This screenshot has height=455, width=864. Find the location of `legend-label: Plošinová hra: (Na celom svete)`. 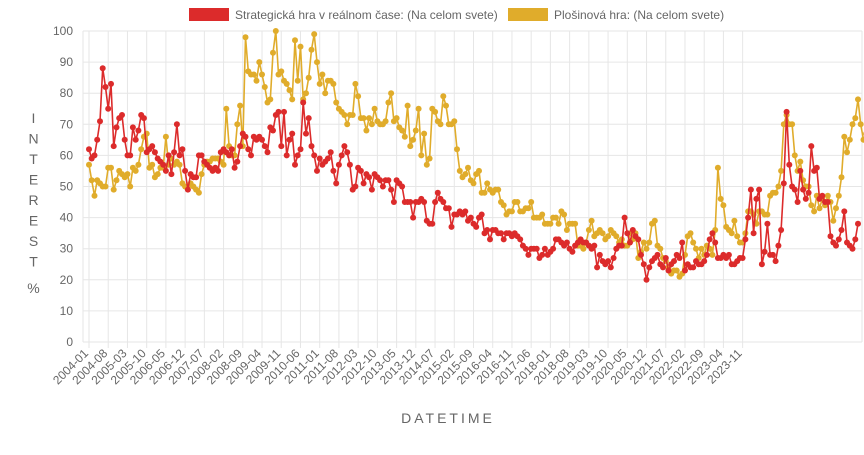

legend-label: Plošinová hra: (Na celom svete) is located at coordinates (639, 15).